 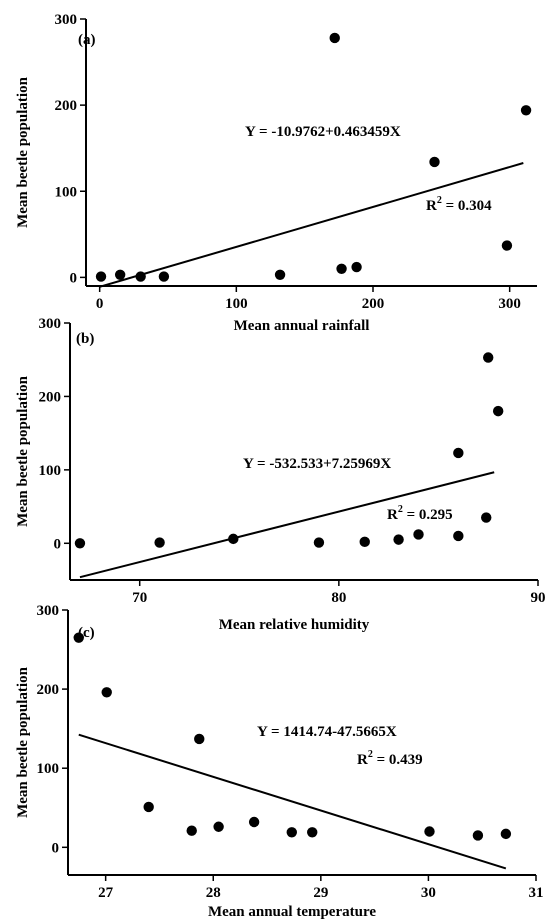 What do you see at coordinates (536, 893) in the screenshot?
I see `x-tick-label: 31` at bounding box center [536, 893].